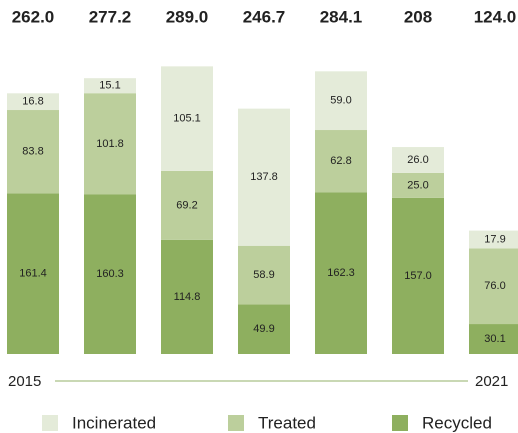 This screenshot has height=433, width=518. I want to click on segment-label: 15.1, so click(109, 86).